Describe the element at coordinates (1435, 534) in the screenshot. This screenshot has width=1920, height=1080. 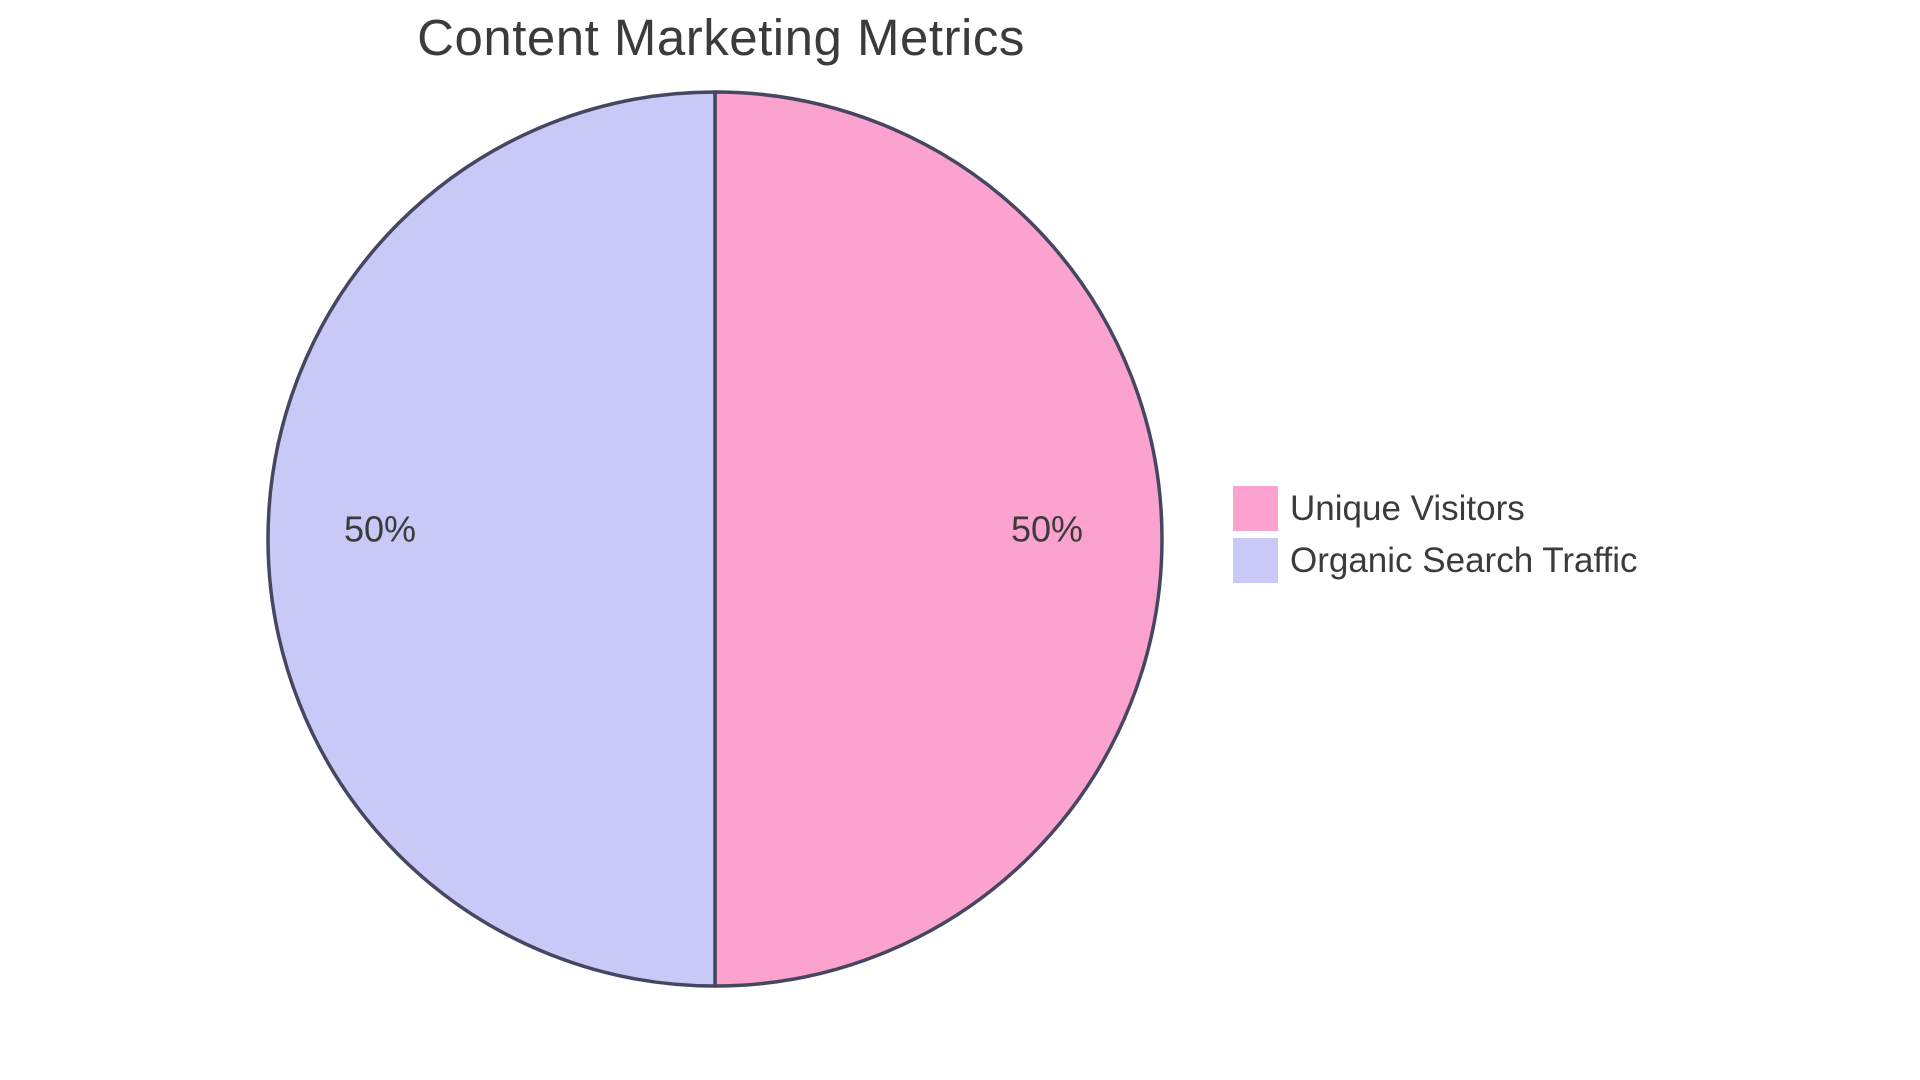
I see `legend: Unique Visitors Organic Search Traffic` at that location.